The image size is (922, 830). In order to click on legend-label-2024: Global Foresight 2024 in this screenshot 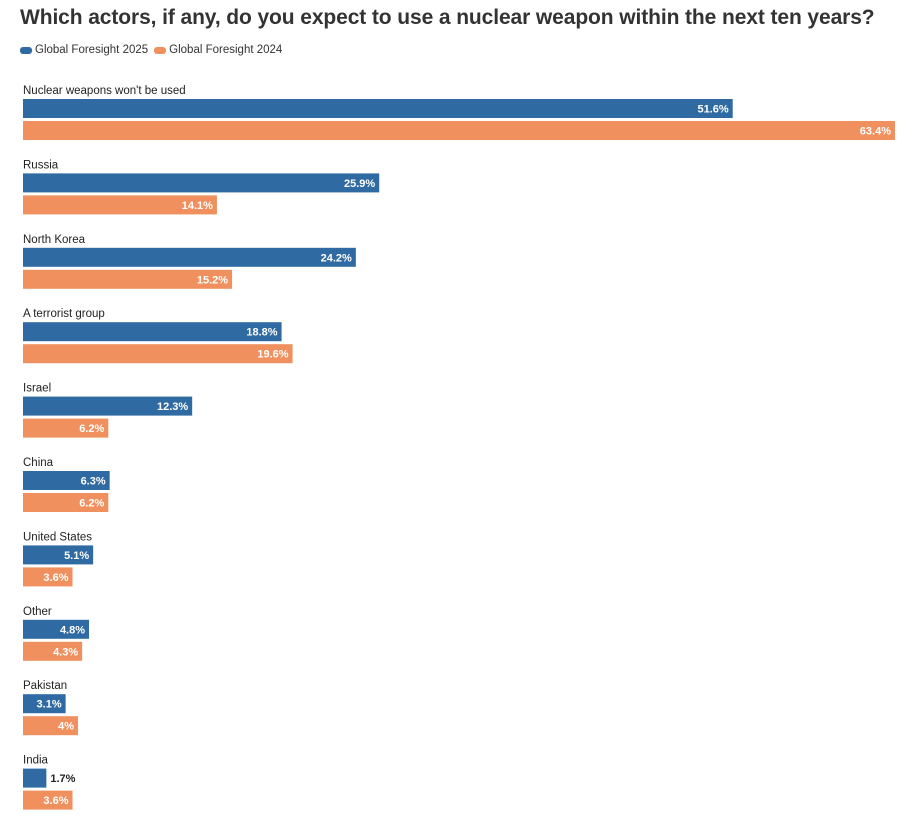, I will do `click(226, 50)`.